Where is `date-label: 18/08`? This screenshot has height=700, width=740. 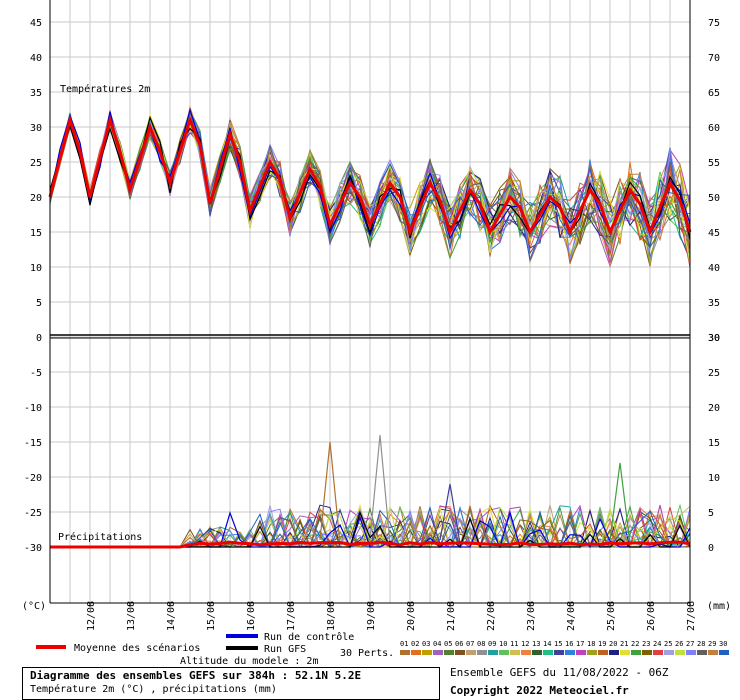 date-label: 18/08 is located at coordinates (331, 616).